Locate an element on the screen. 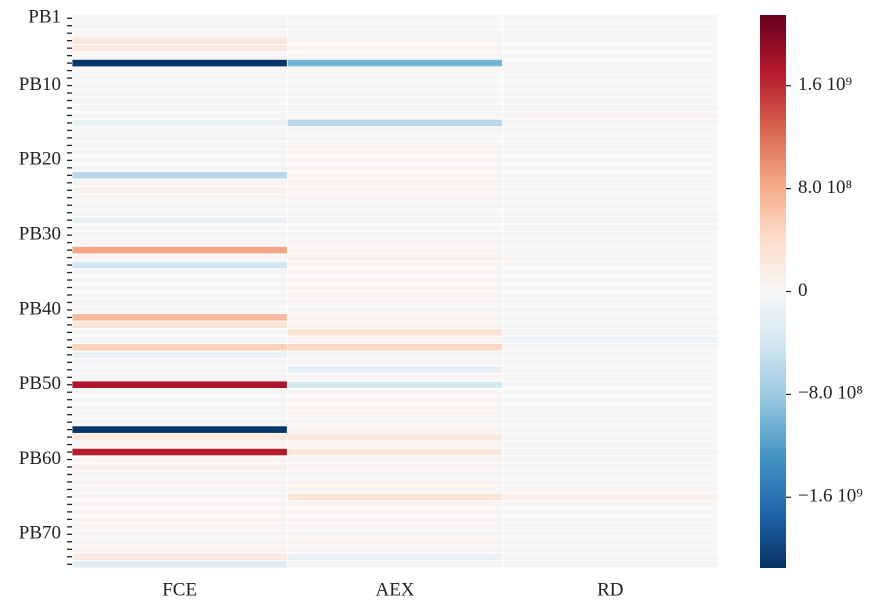 The width and height of the screenshot is (891, 611). x-tick-label: FCE is located at coordinates (179, 589).